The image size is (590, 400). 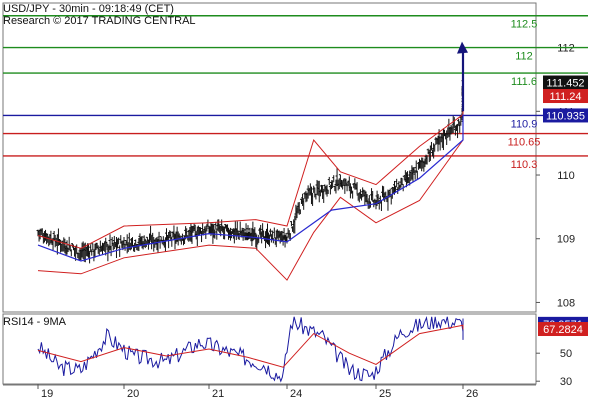 What do you see at coordinates (566, 303) in the screenshot?
I see `price-y-tick-label: 108` at bounding box center [566, 303].